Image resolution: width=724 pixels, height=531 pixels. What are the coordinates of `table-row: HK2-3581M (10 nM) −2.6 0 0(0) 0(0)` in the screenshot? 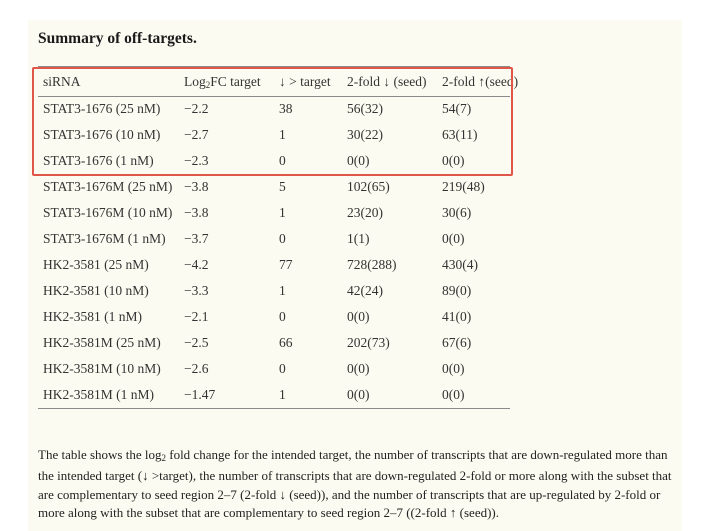 It's located at (280, 369).